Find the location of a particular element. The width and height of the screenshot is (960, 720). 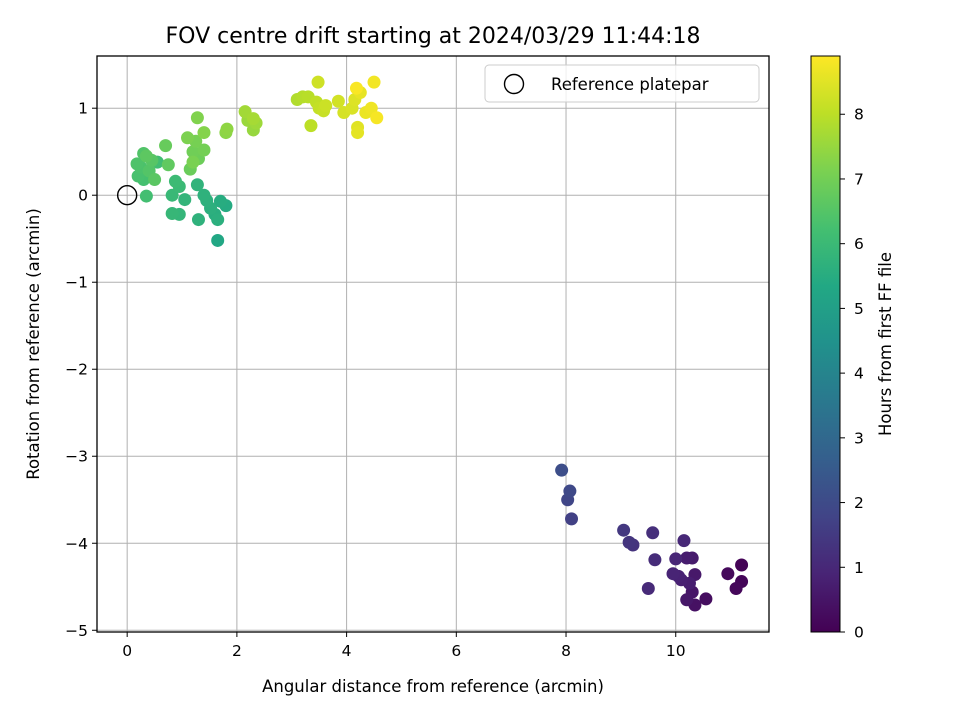

y-tick-label: 1 is located at coordinates (83, 109).